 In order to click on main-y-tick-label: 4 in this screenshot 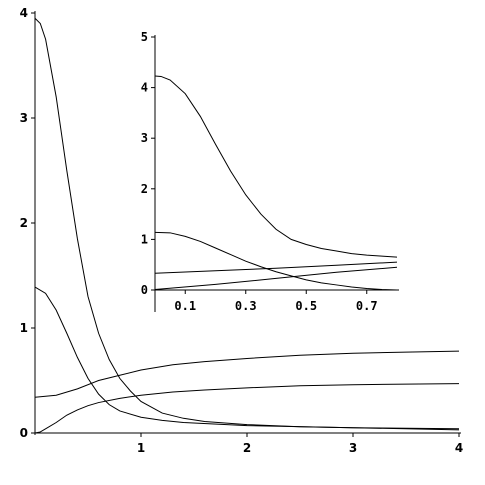, I will do `click(24, 13)`.